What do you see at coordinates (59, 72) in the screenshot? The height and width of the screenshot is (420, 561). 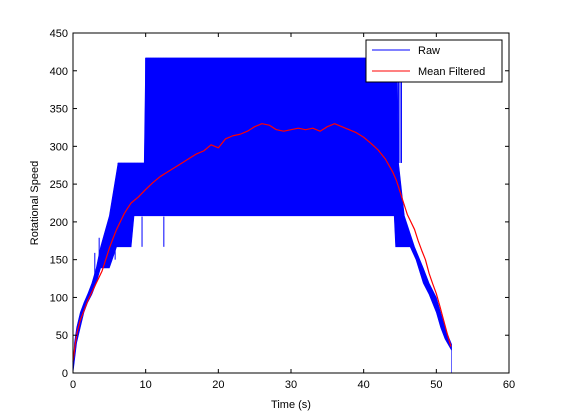 I see `y-tick-label: 400` at bounding box center [59, 72].